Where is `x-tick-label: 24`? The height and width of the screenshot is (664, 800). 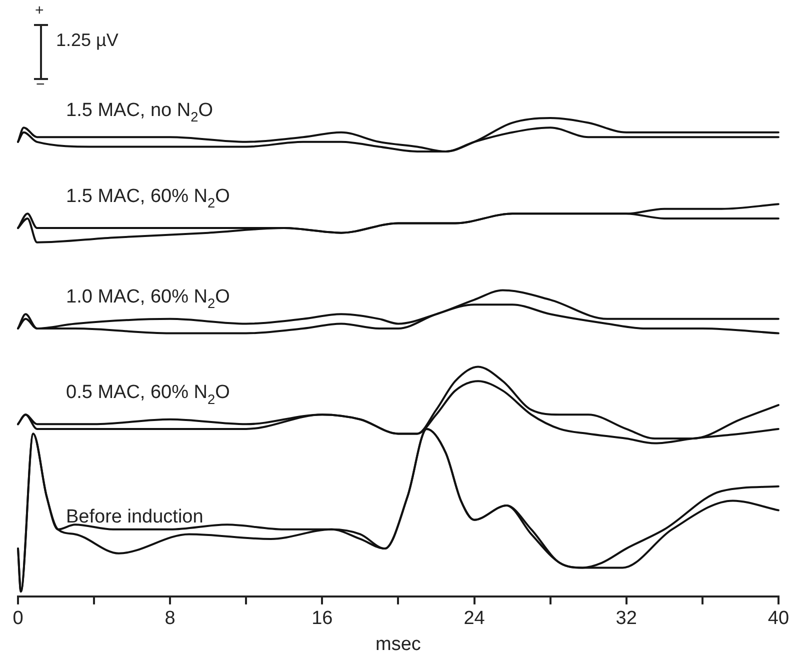
x-tick-label: 24 is located at coordinates (475, 619).